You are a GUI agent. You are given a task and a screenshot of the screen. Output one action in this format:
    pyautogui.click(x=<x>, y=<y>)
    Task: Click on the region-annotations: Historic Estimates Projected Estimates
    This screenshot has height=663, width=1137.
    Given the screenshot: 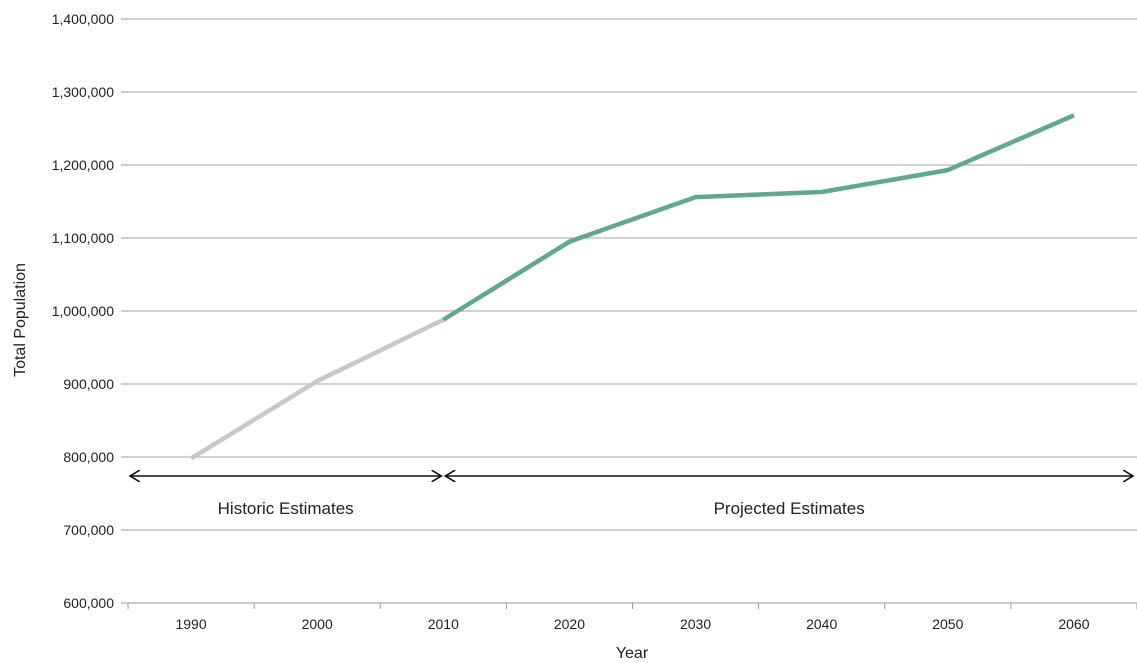 What is the action you would take?
    pyautogui.click(x=631, y=497)
    